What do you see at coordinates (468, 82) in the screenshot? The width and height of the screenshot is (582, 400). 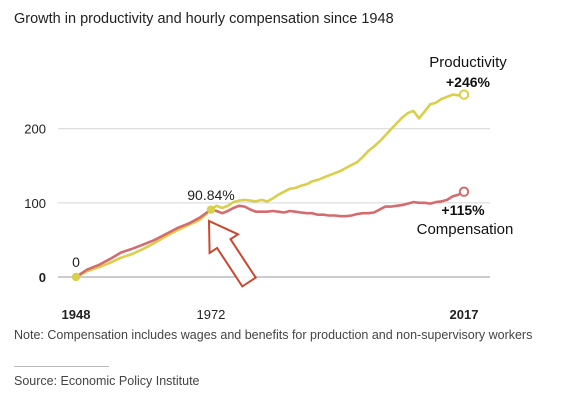 I see `productivity-value-label: +246%` at bounding box center [468, 82].